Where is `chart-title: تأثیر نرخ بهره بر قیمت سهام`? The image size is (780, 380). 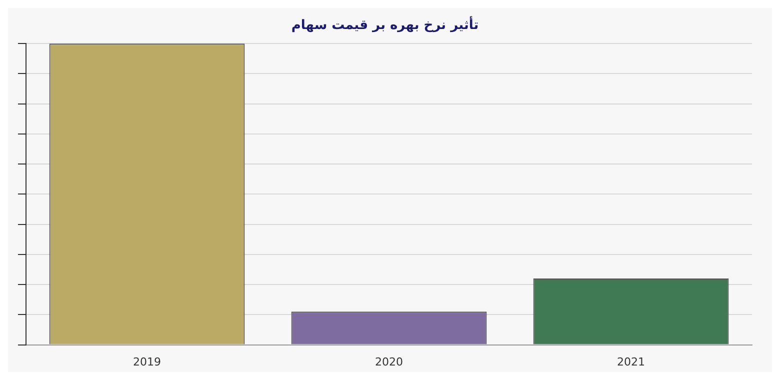
chart-title: تأثیر نرخ بهره بر قیمت سهام is located at coordinates (385, 25).